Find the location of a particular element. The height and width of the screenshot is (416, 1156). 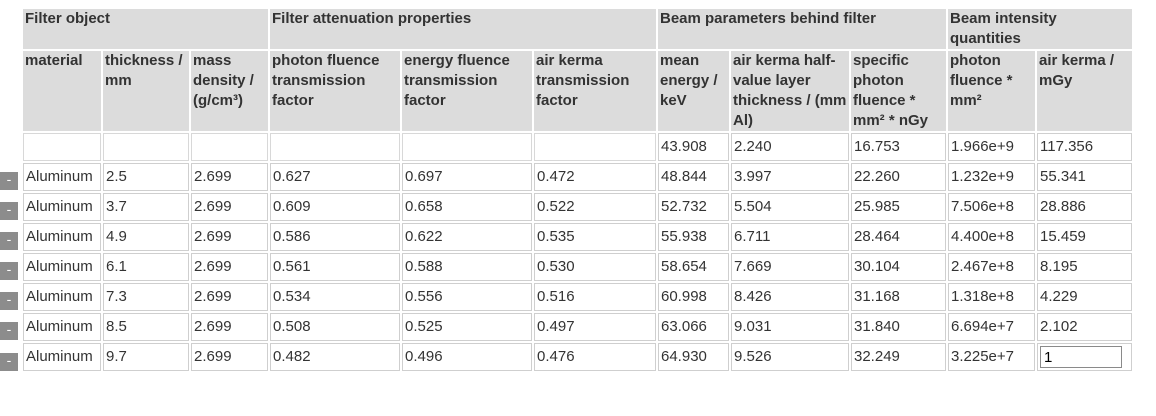

photon-fluence-transmission-cell: 0.482 is located at coordinates (335, 357).